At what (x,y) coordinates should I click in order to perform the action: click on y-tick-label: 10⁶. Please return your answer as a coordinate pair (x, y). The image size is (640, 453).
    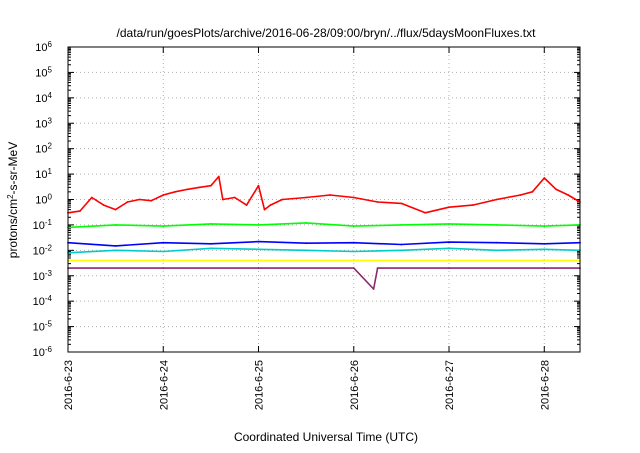
    Looking at the image, I should click on (43, 47).